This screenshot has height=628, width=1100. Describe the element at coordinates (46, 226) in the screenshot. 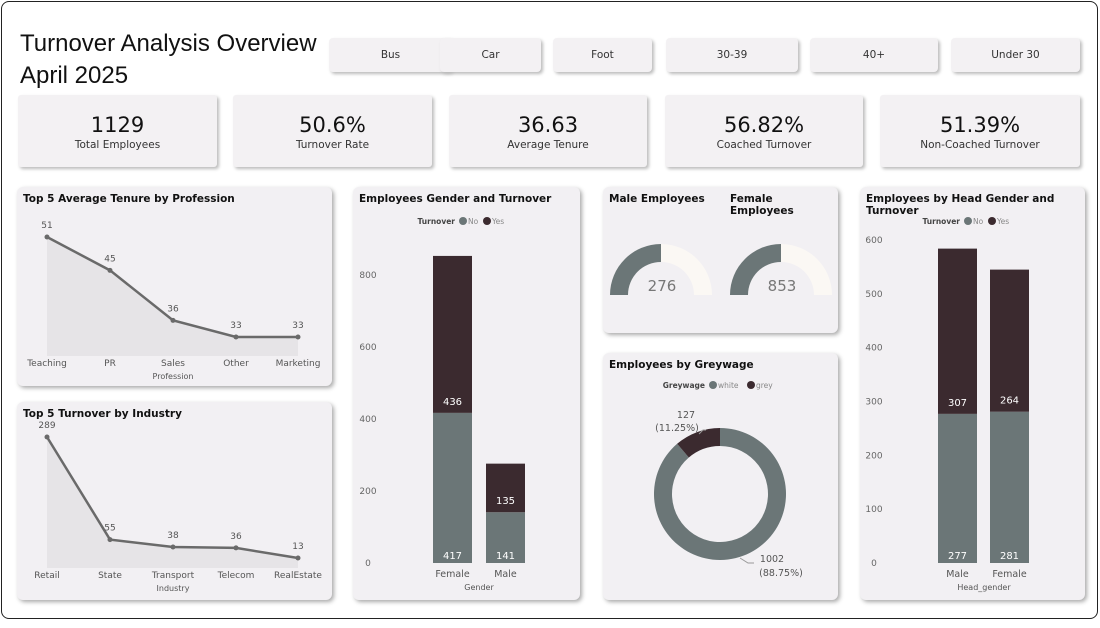

I see `data-label: 51` at that location.